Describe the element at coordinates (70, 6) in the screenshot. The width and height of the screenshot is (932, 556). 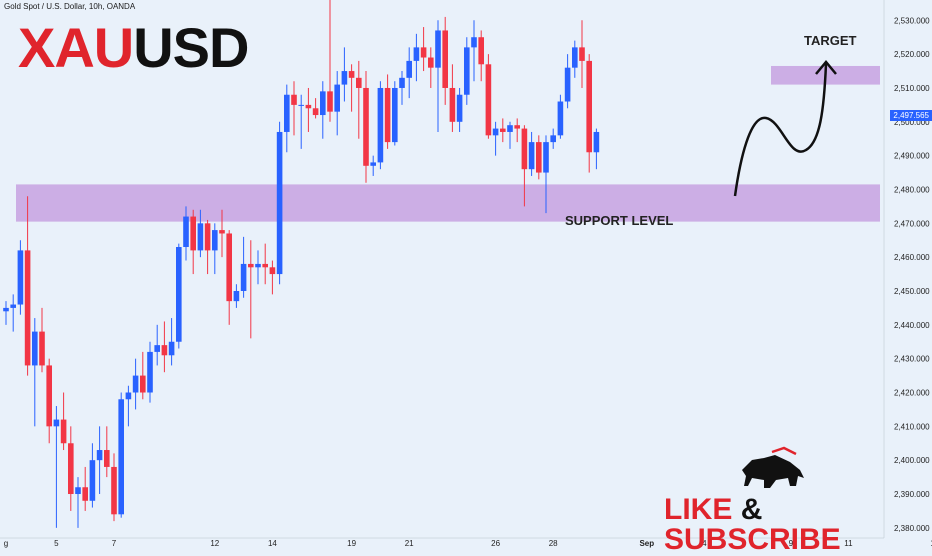
I see `instrument-title: Gold Spot / U.S. Dollar, 10h, OANDA` at that location.